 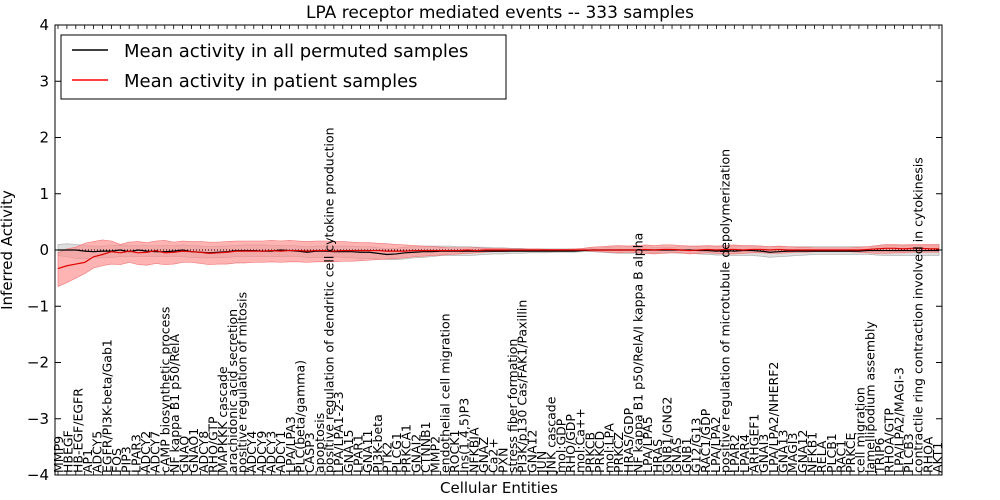 What do you see at coordinates (348, 451) in the screenshot?
I see `category-label: GNA15` at bounding box center [348, 451].